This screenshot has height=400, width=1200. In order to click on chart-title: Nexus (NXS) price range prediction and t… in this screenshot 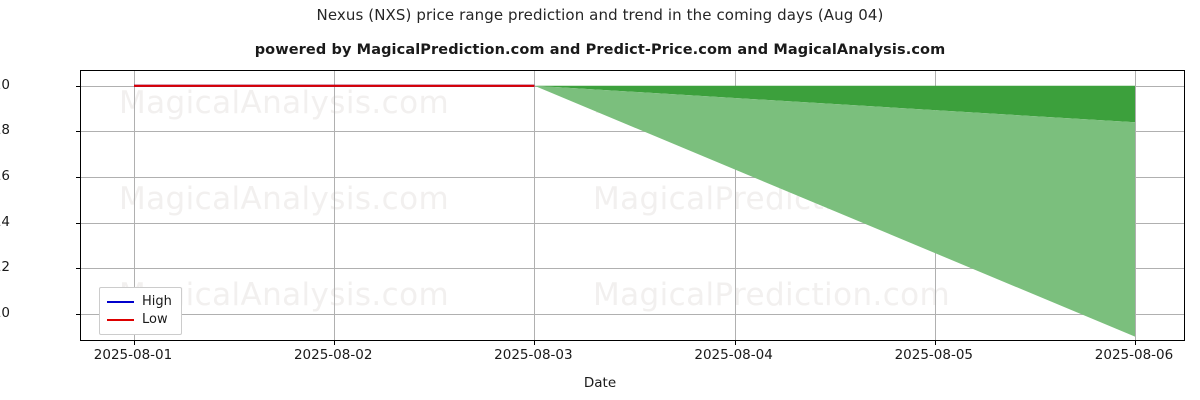, I will do `click(600, 15)`.